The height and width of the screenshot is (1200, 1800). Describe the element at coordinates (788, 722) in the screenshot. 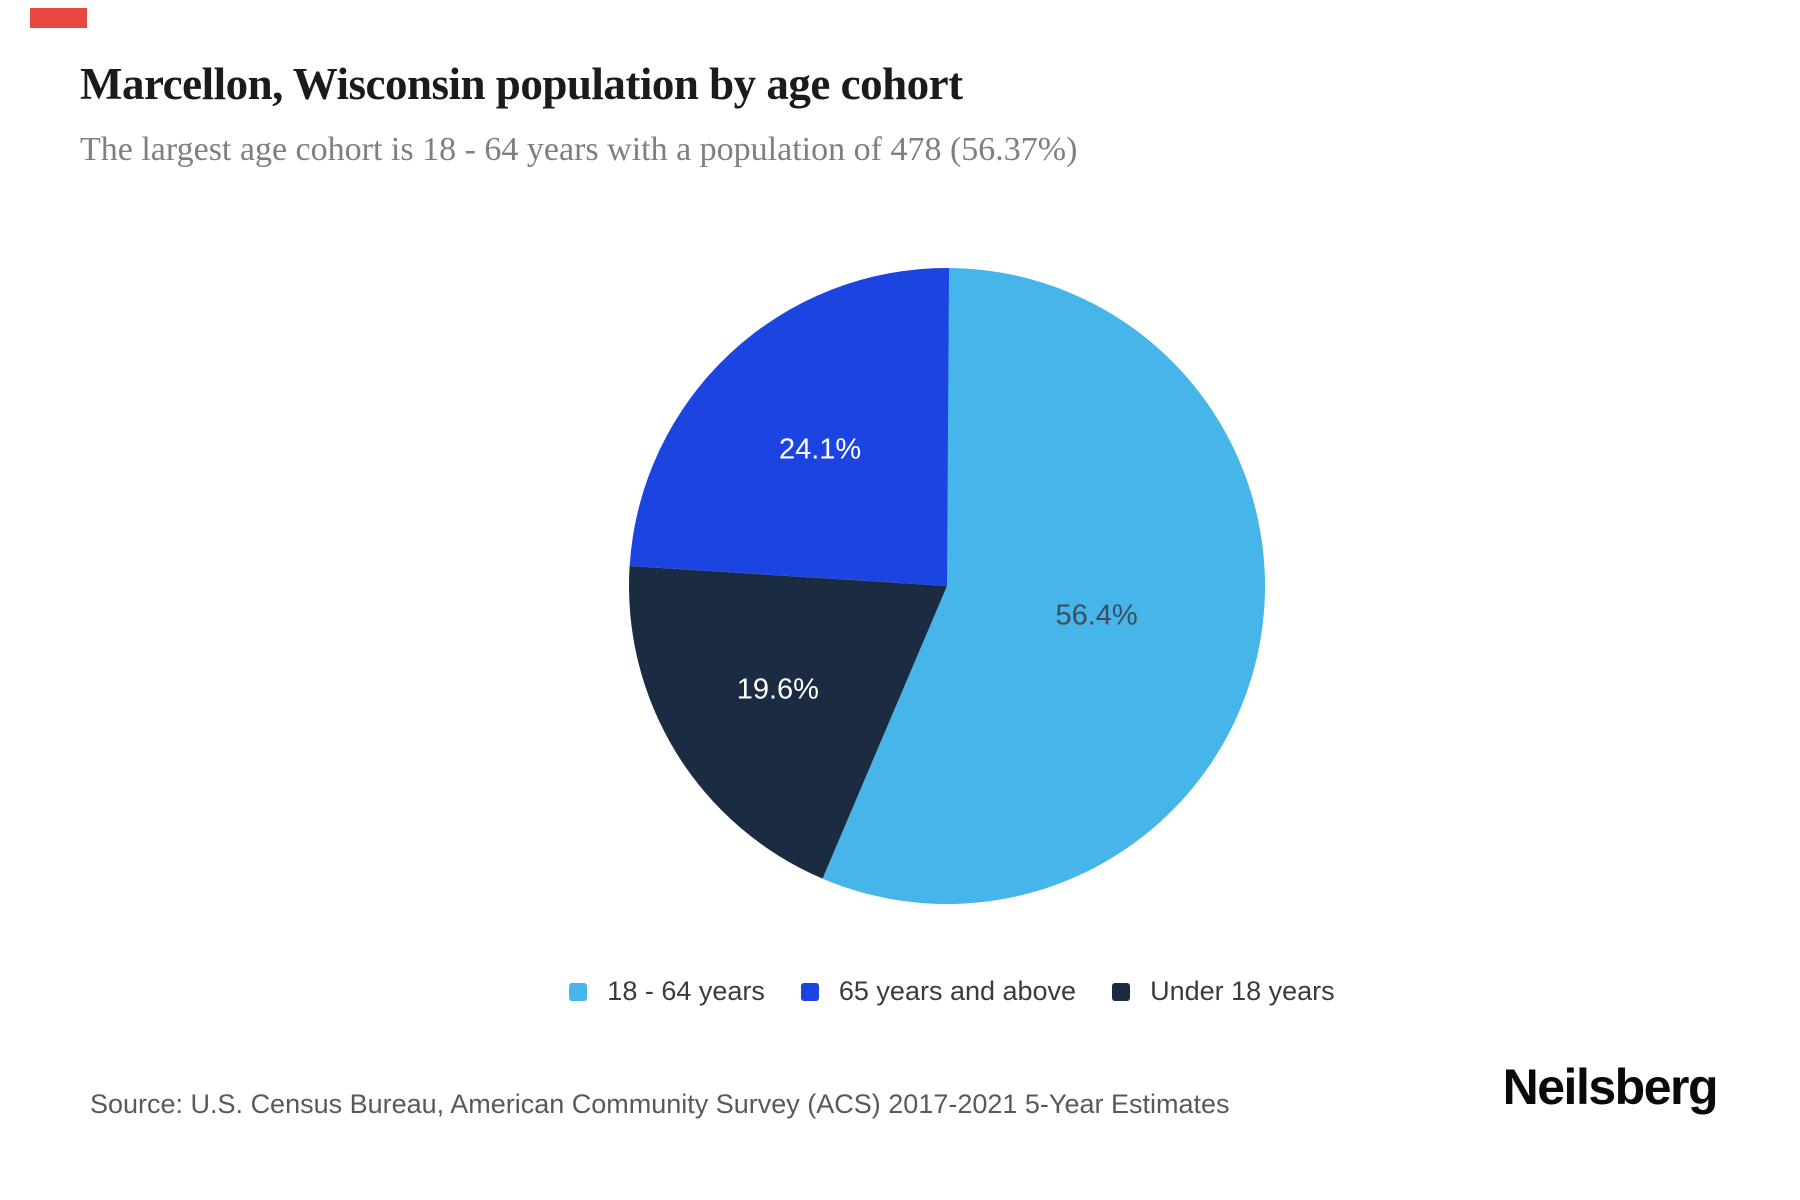

I see `pie-slice-under-18-years` at that location.